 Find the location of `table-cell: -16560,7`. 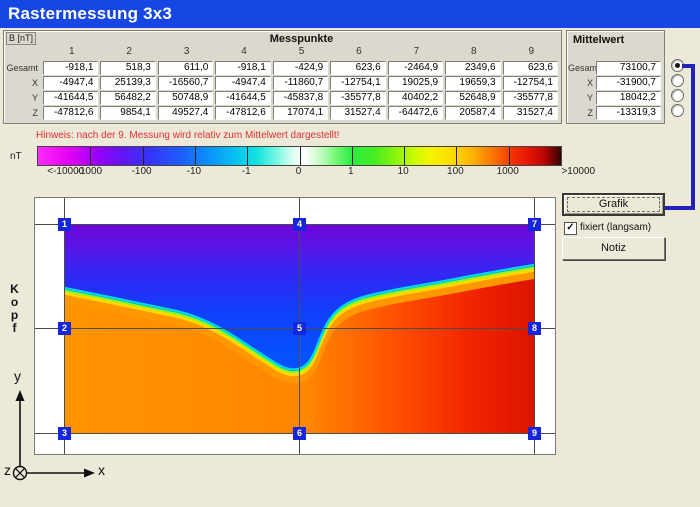

table-cell: -16560,7 is located at coordinates (185, 82).